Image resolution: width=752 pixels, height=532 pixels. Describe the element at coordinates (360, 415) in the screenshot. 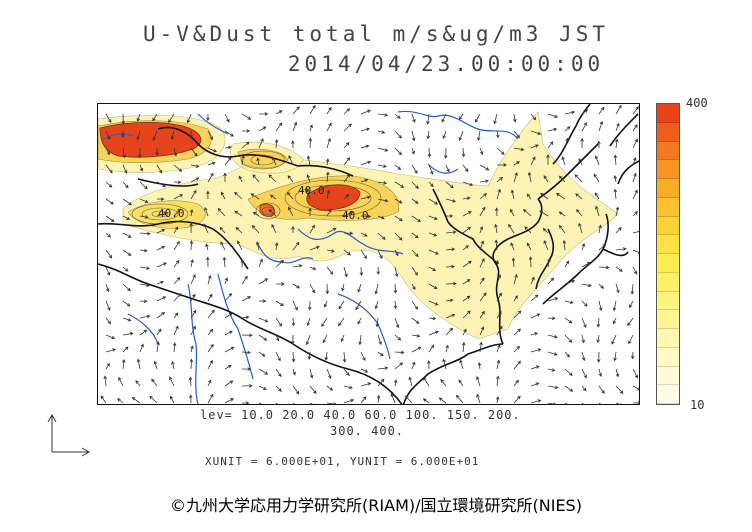

I see `contour-levels-line1: lev= 10.0 20.0 40.0 60.0 100. 150. 200.` at that location.